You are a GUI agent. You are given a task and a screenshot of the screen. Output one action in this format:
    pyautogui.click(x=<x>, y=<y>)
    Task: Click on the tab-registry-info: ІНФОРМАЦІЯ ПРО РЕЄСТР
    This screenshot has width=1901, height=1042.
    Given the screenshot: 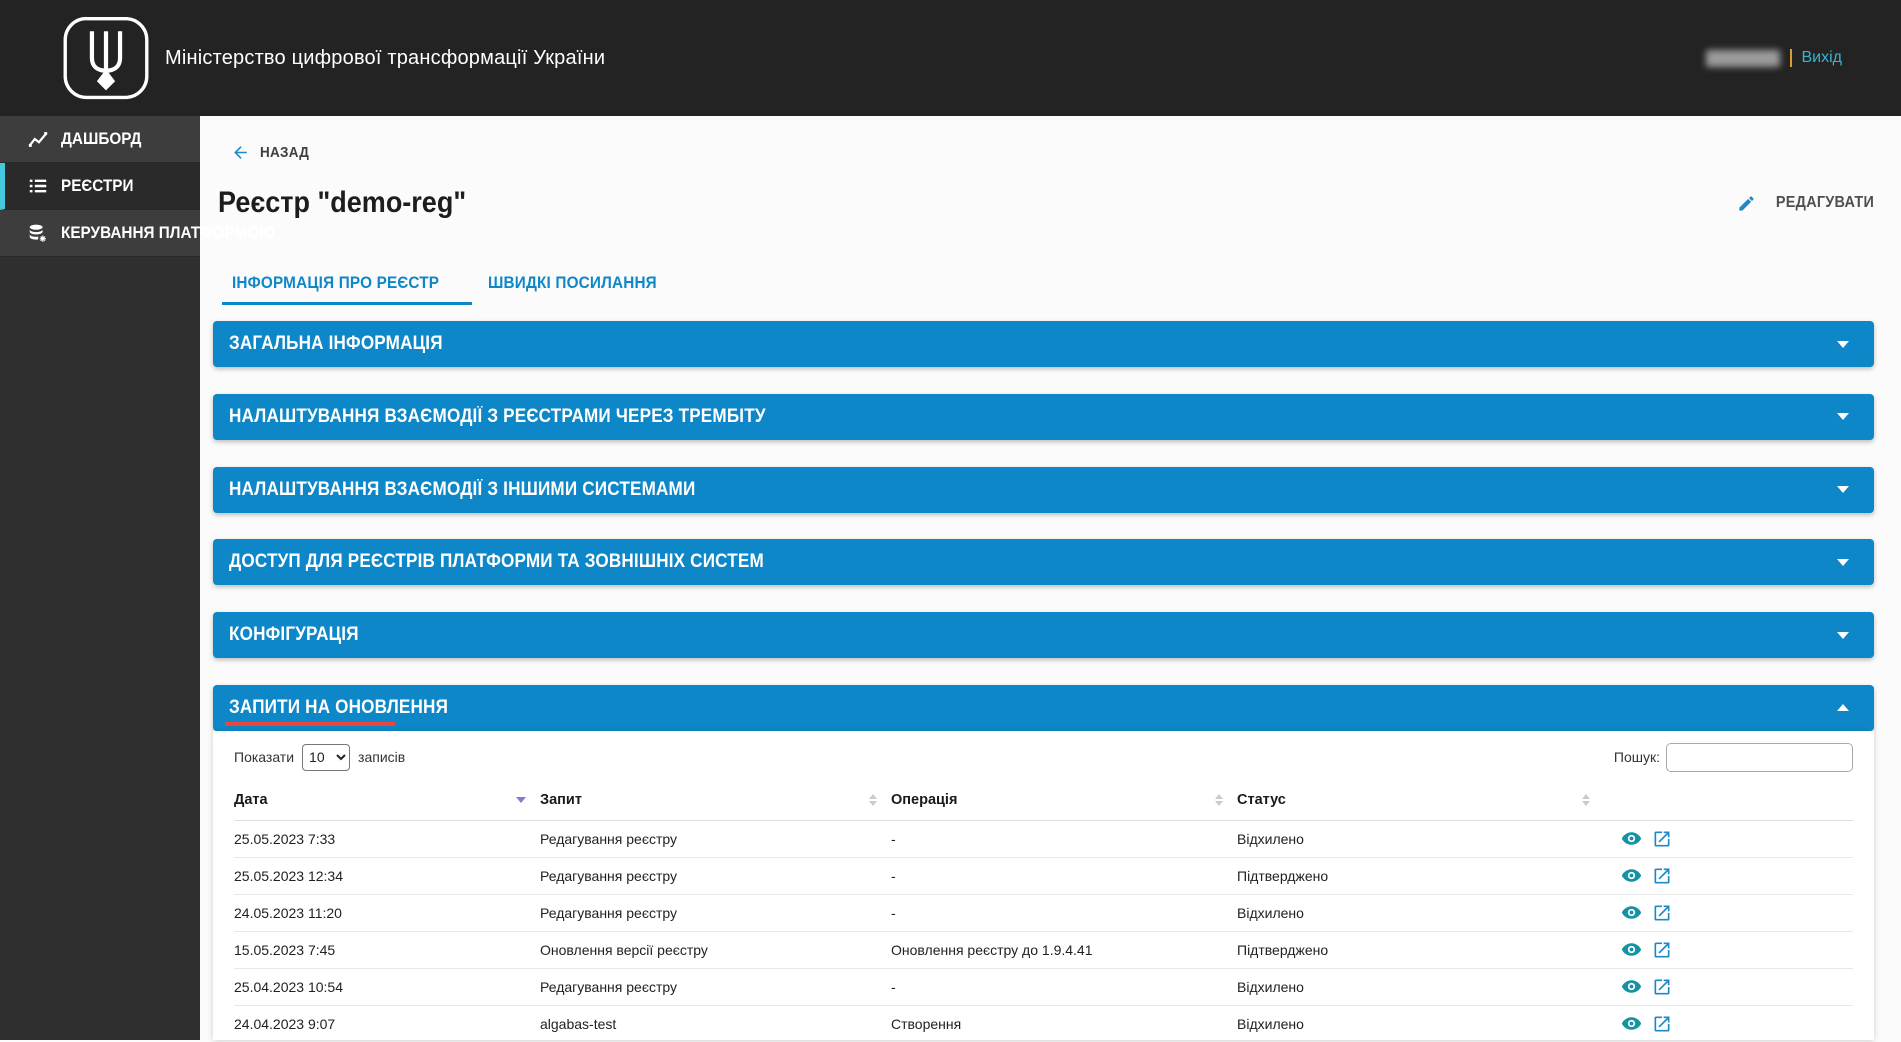 What is the action you would take?
    pyautogui.click(x=347, y=289)
    